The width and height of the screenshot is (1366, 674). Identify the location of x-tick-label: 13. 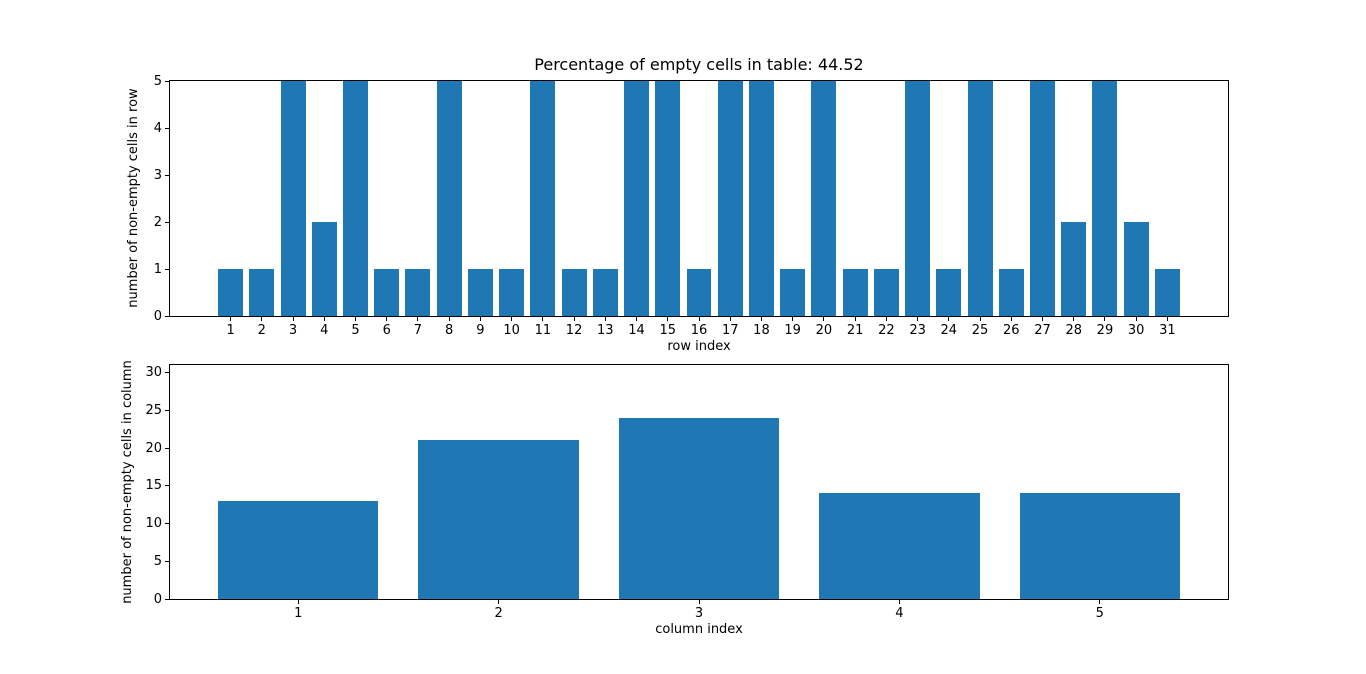
(605, 330).